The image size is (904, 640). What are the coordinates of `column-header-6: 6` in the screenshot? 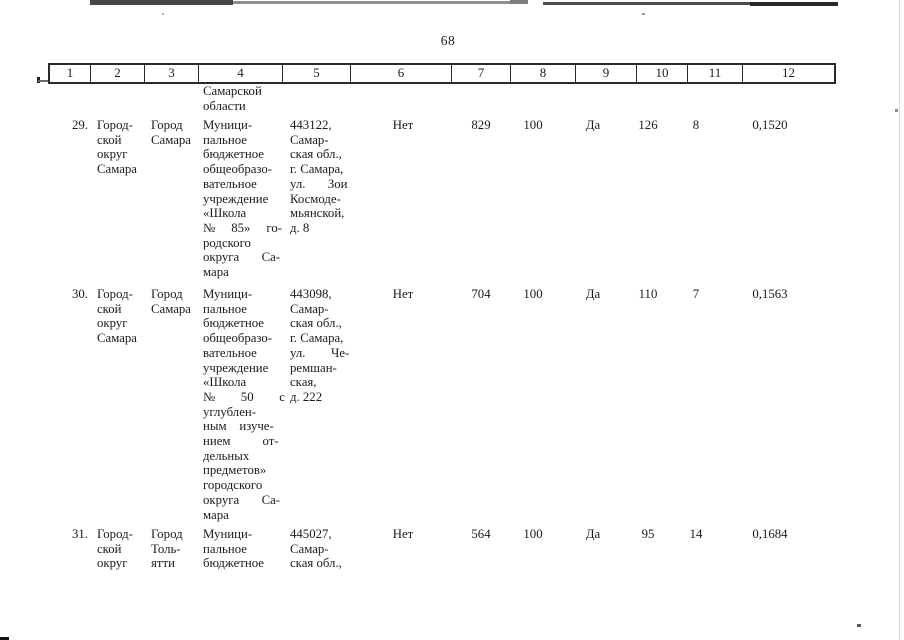 It's located at (401, 73).